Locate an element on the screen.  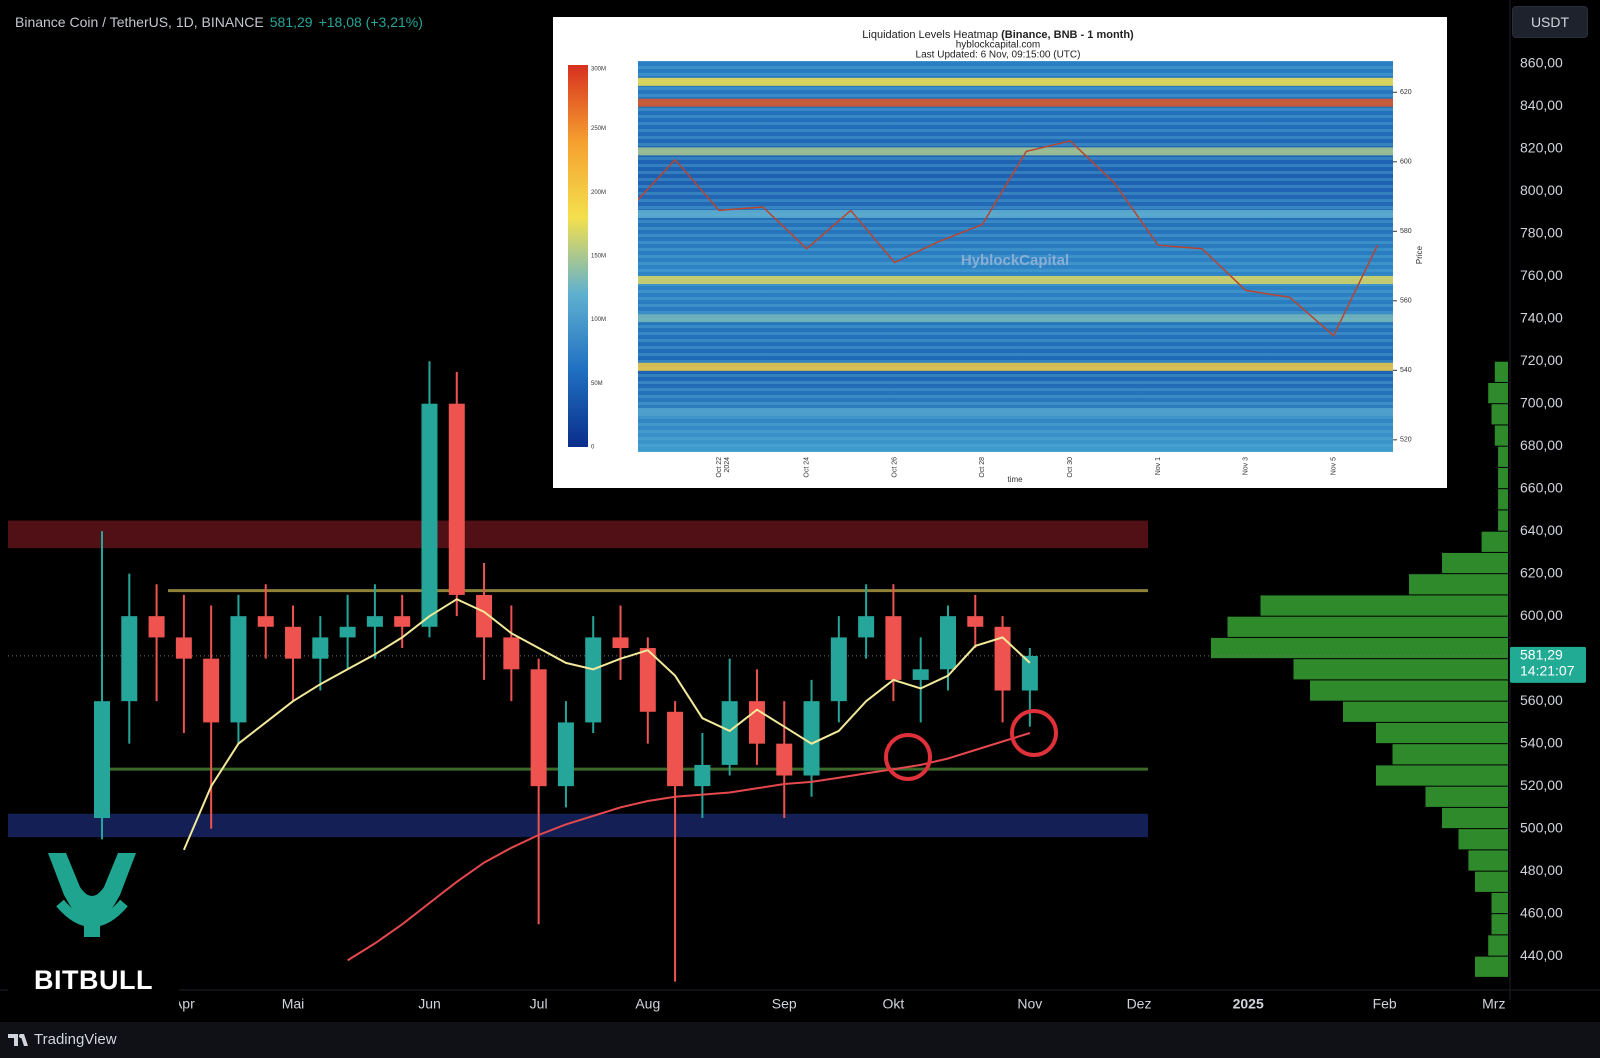
y-tick-label: 840,00 is located at coordinates (1541, 105).